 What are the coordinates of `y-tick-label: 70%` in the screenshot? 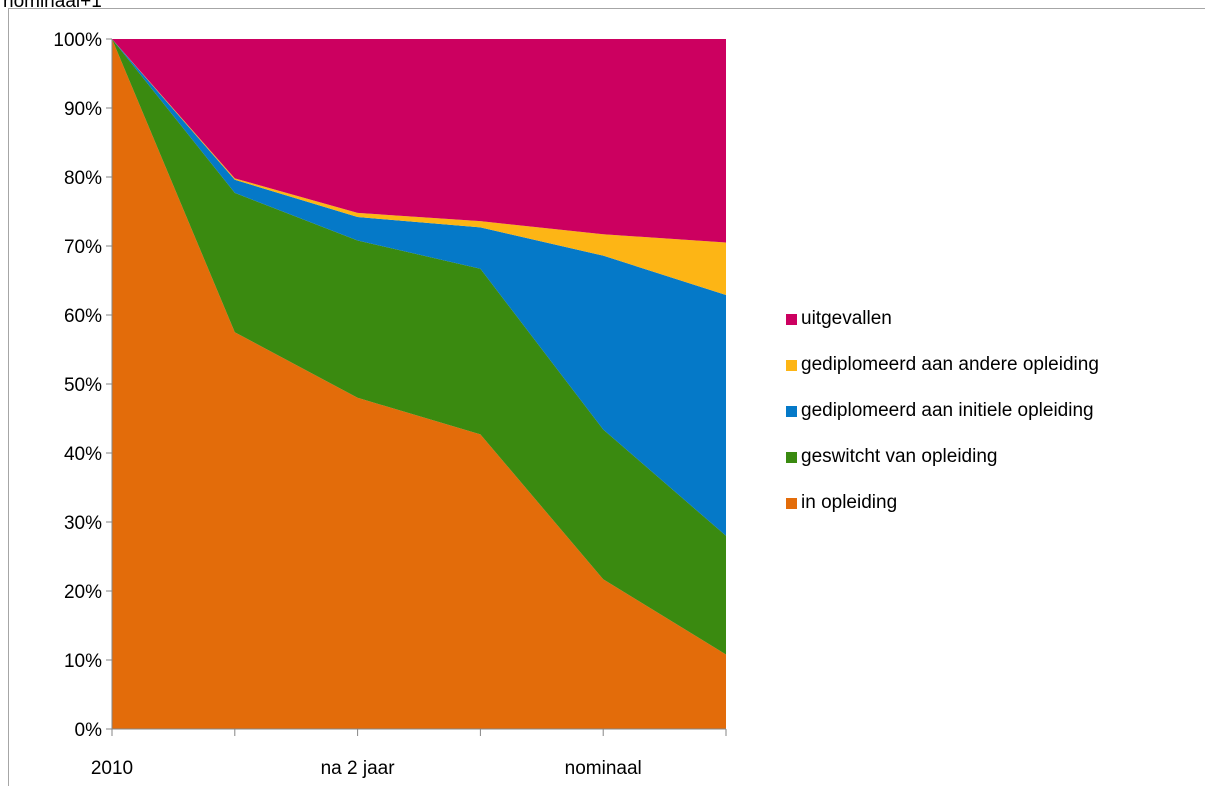 It's located at (83, 247).